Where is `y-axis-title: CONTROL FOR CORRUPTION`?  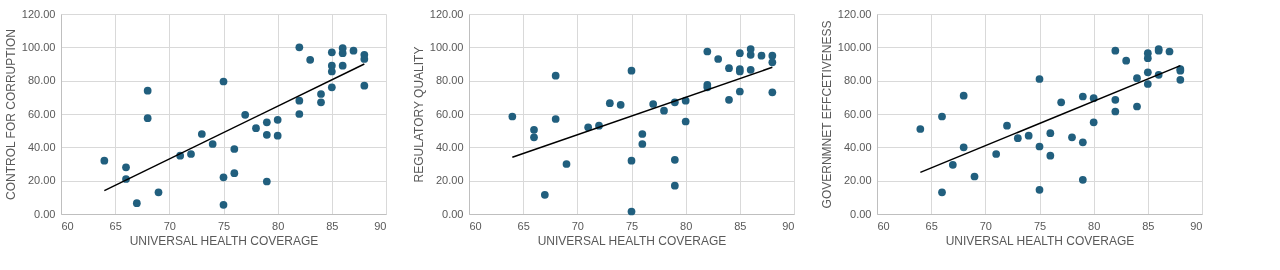
y-axis-title: CONTROL FOR CORRUPTION is located at coordinates (10, 114).